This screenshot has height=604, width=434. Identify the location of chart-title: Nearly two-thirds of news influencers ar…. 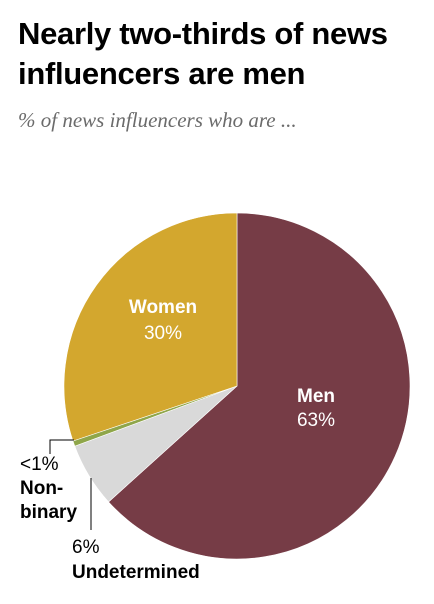
(203, 53).